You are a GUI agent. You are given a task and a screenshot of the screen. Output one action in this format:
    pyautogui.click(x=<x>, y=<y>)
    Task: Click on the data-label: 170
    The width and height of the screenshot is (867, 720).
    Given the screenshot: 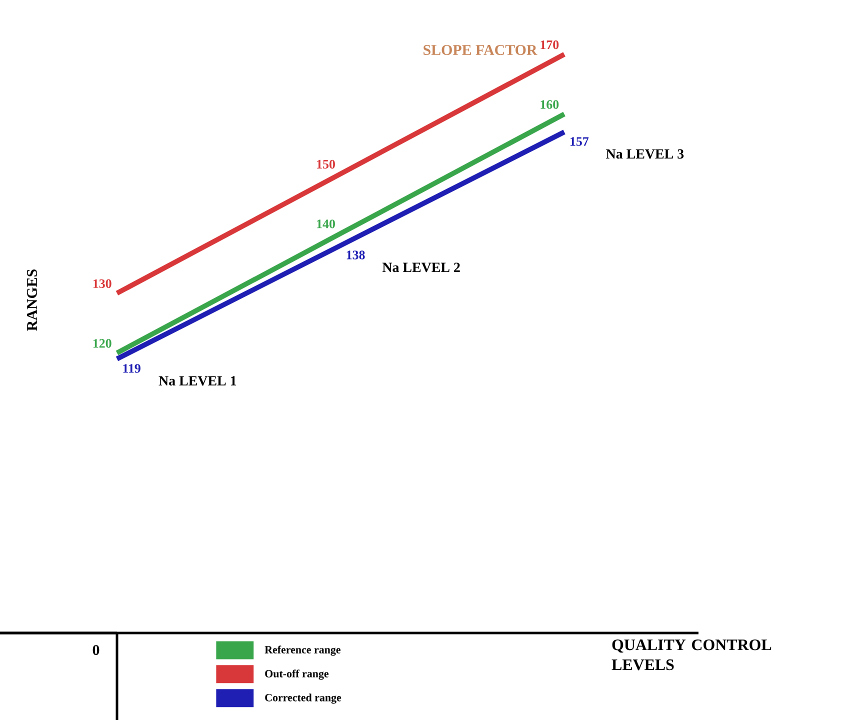 What is the action you would take?
    pyautogui.click(x=549, y=45)
    